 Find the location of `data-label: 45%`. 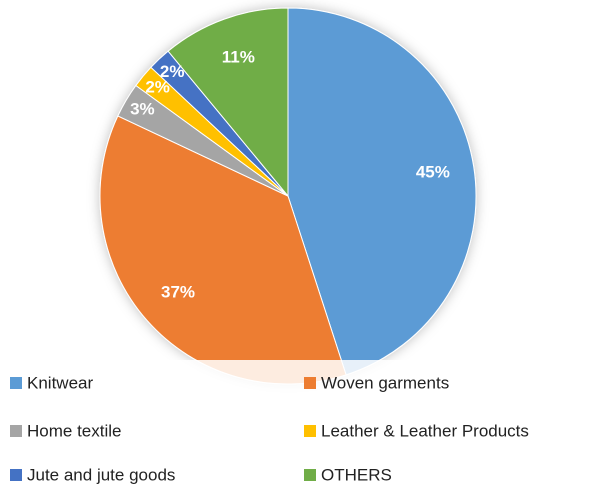

data-label: 45% is located at coordinates (433, 172).